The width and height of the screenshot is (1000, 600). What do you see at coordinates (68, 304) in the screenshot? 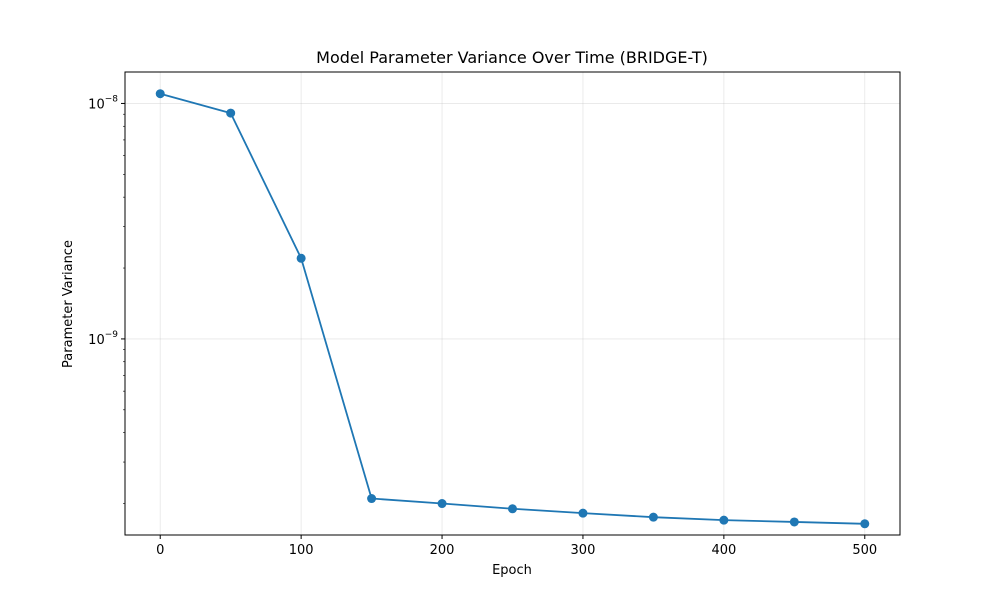
I see `y-axis-label: Parameter Variance` at bounding box center [68, 304].